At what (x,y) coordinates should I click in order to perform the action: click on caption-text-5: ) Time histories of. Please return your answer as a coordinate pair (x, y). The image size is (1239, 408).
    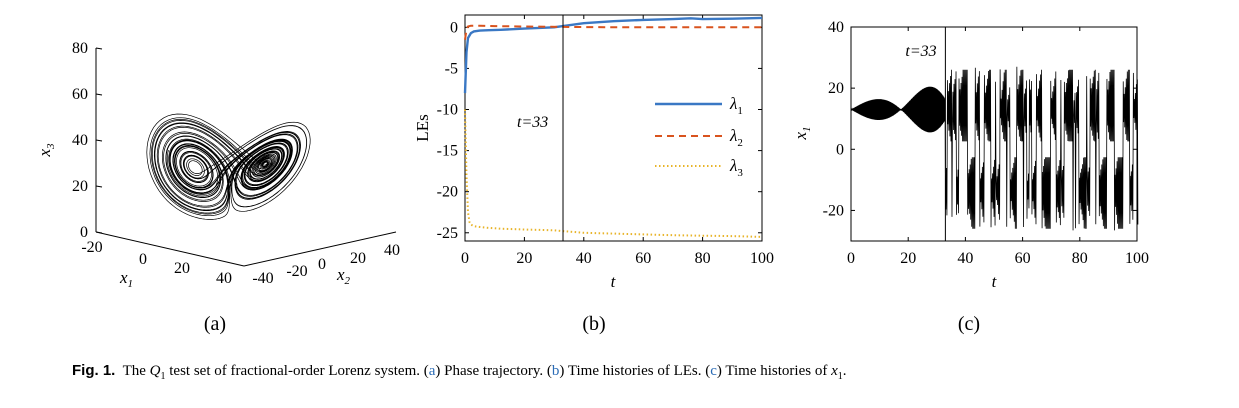
    Looking at the image, I should click on (774, 371).